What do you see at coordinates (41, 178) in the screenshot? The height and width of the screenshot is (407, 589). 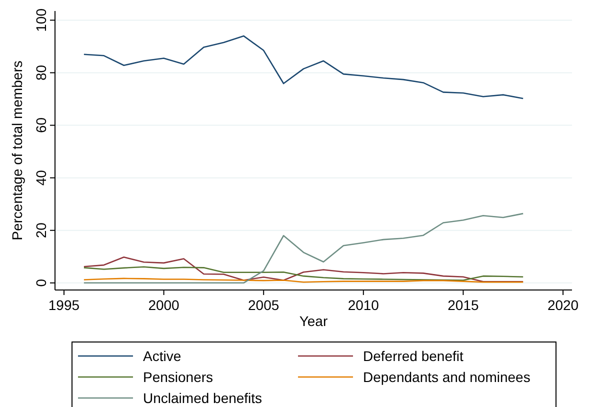 I see `y-tick-label: 40` at bounding box center [41, 178].